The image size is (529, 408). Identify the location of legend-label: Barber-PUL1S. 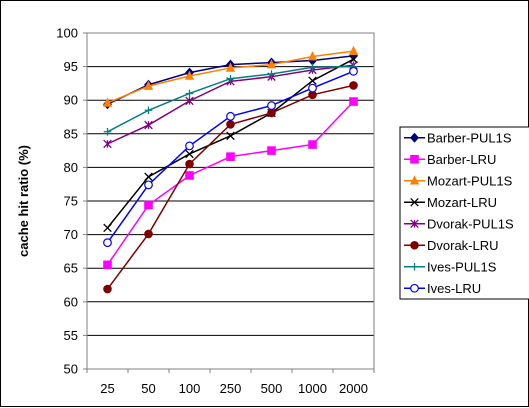
(469, 137).